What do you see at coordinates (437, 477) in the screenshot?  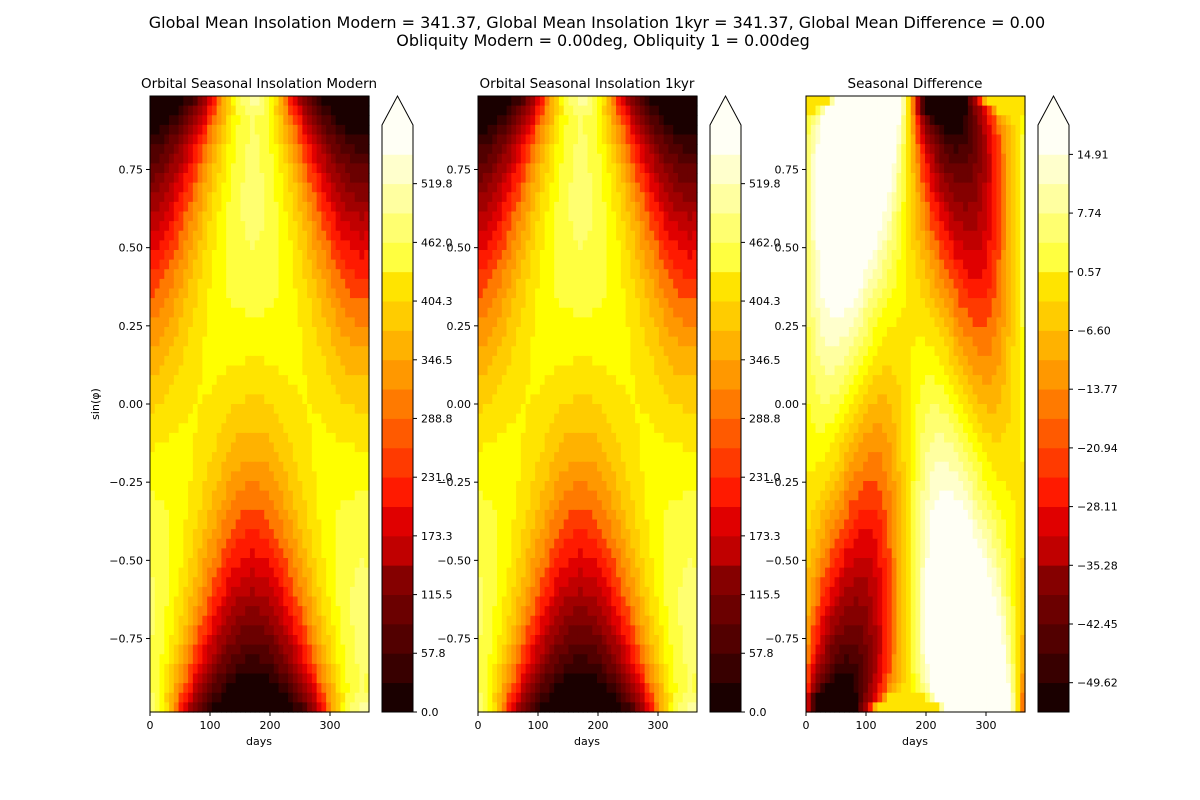 I see `colorbar-tick-label: 231.0` at bounding box center [437, 477].